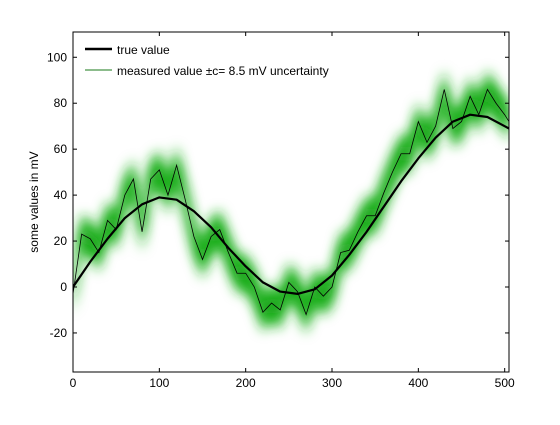  Describe the element at coordinates (73, 383) in the screenshot. I see `x-tick-label: 0` at that location.